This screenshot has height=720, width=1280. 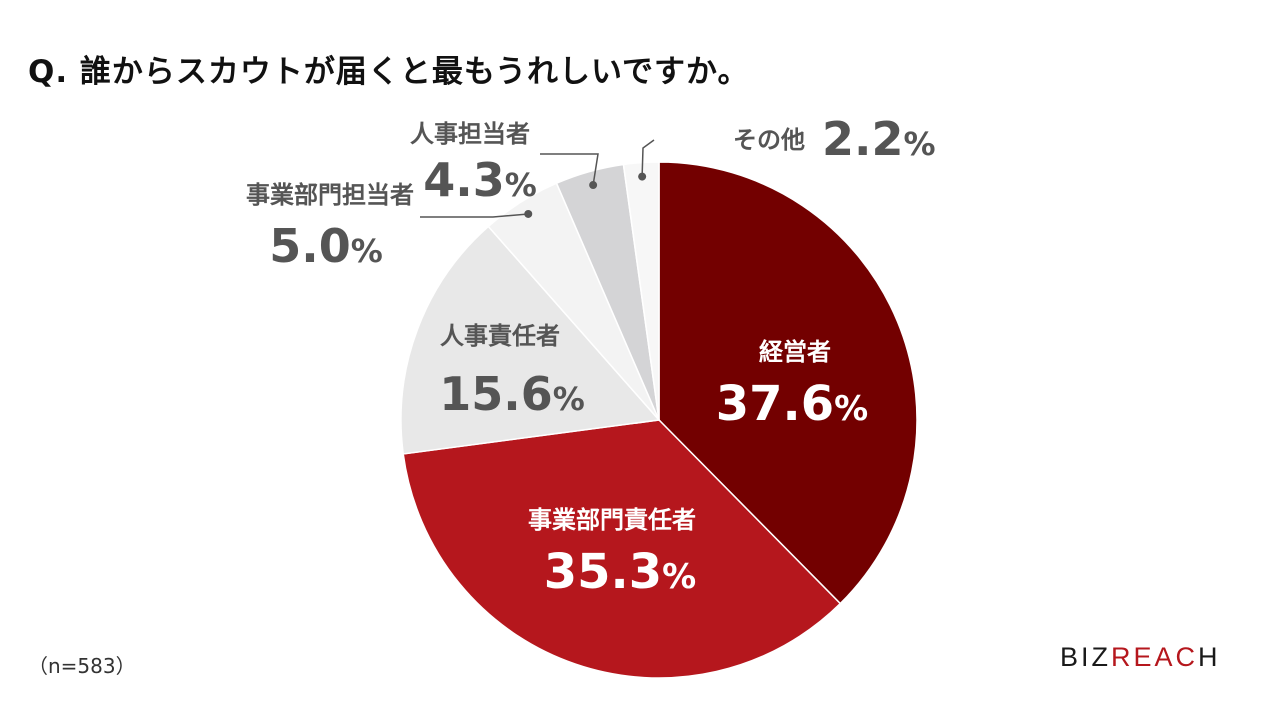 I want to click on slice-value-other: 2.2%, so click(x=879, y=139).